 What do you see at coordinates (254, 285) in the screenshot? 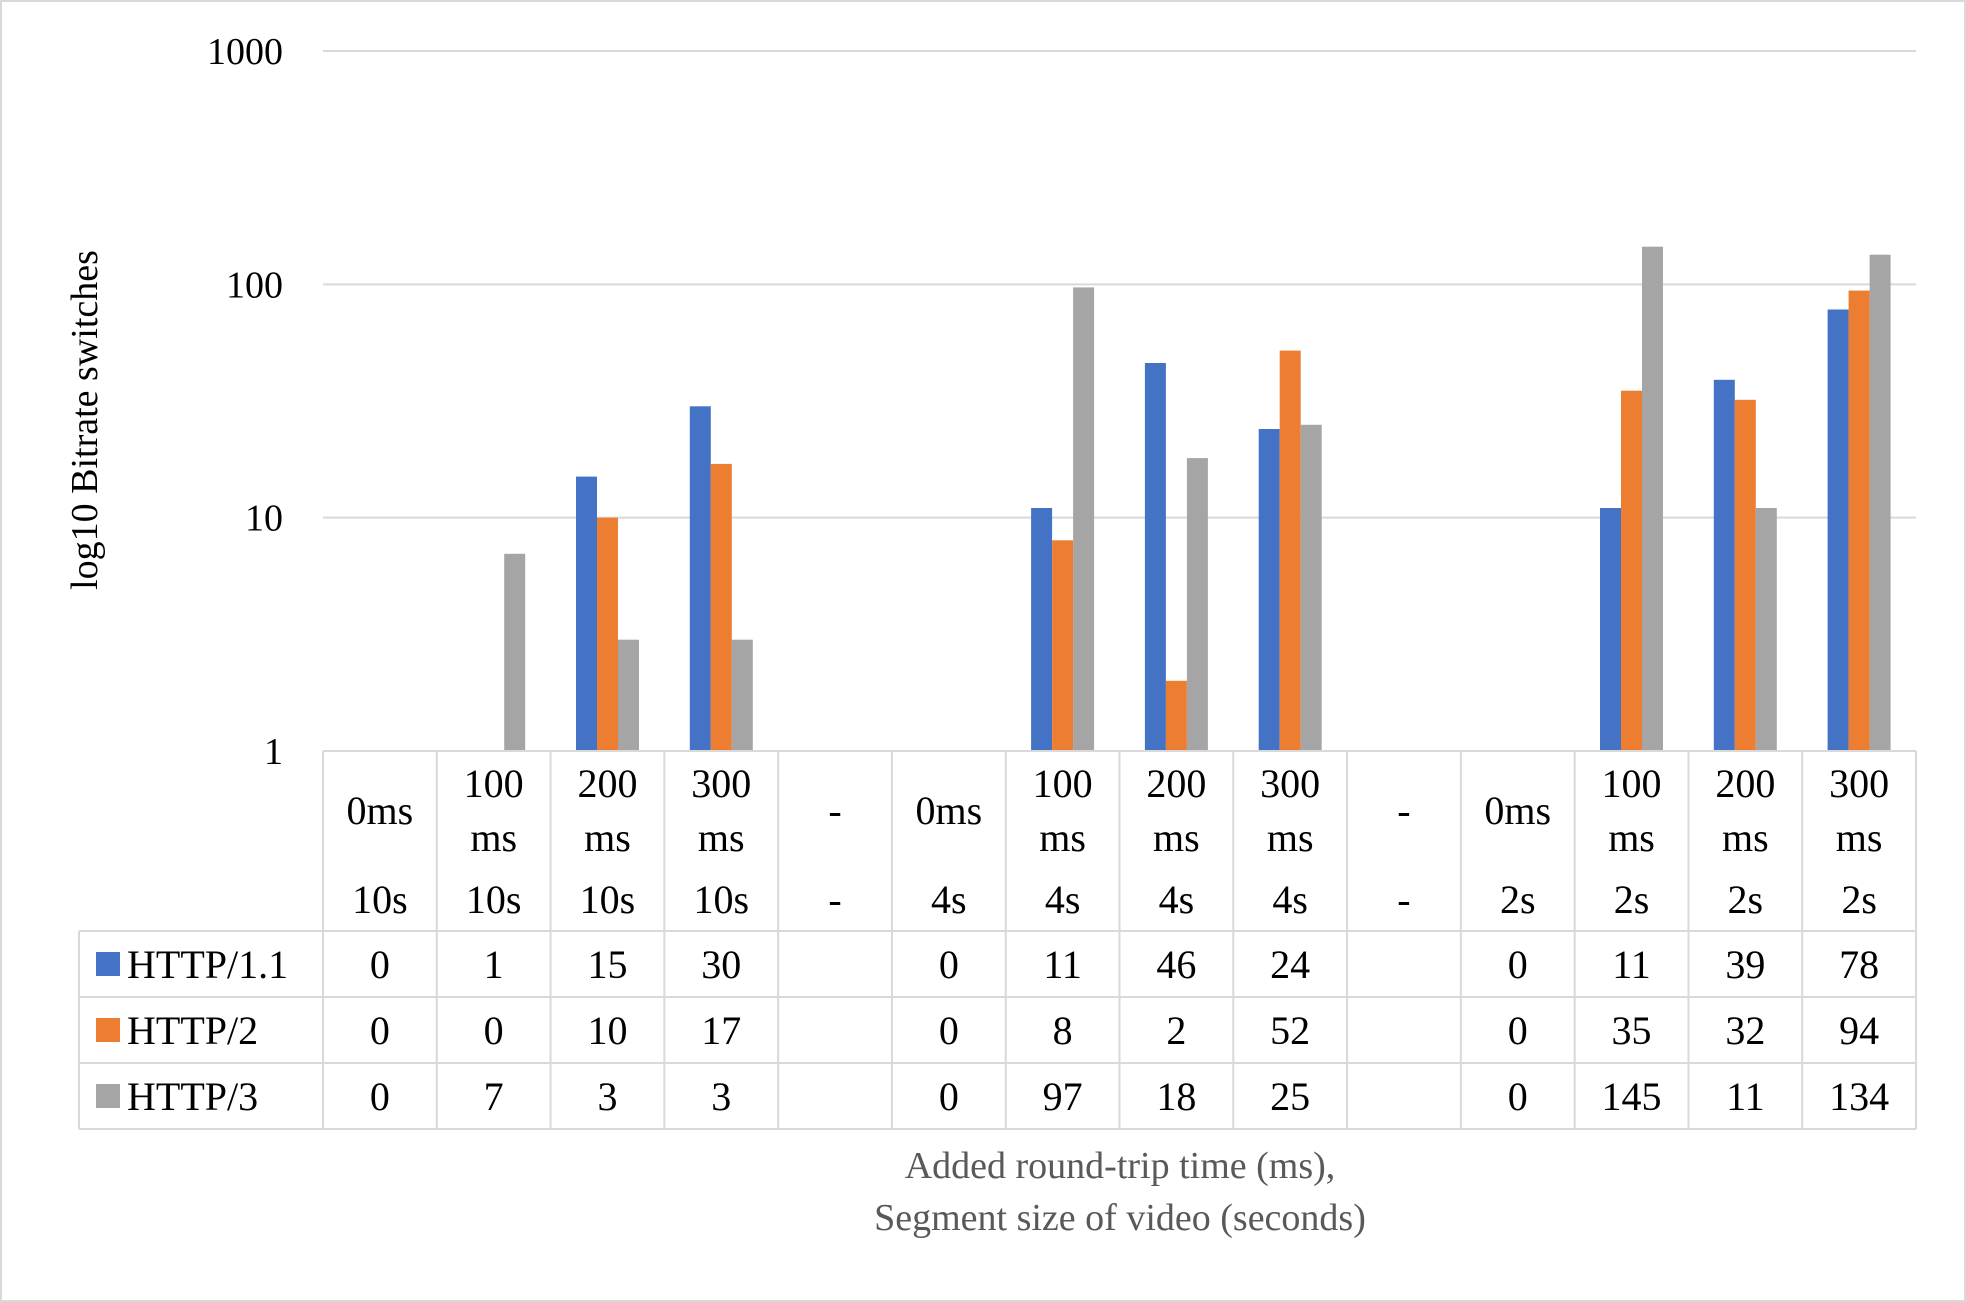
I see `y-tick-label: 100` at bounding box center [254, 285].